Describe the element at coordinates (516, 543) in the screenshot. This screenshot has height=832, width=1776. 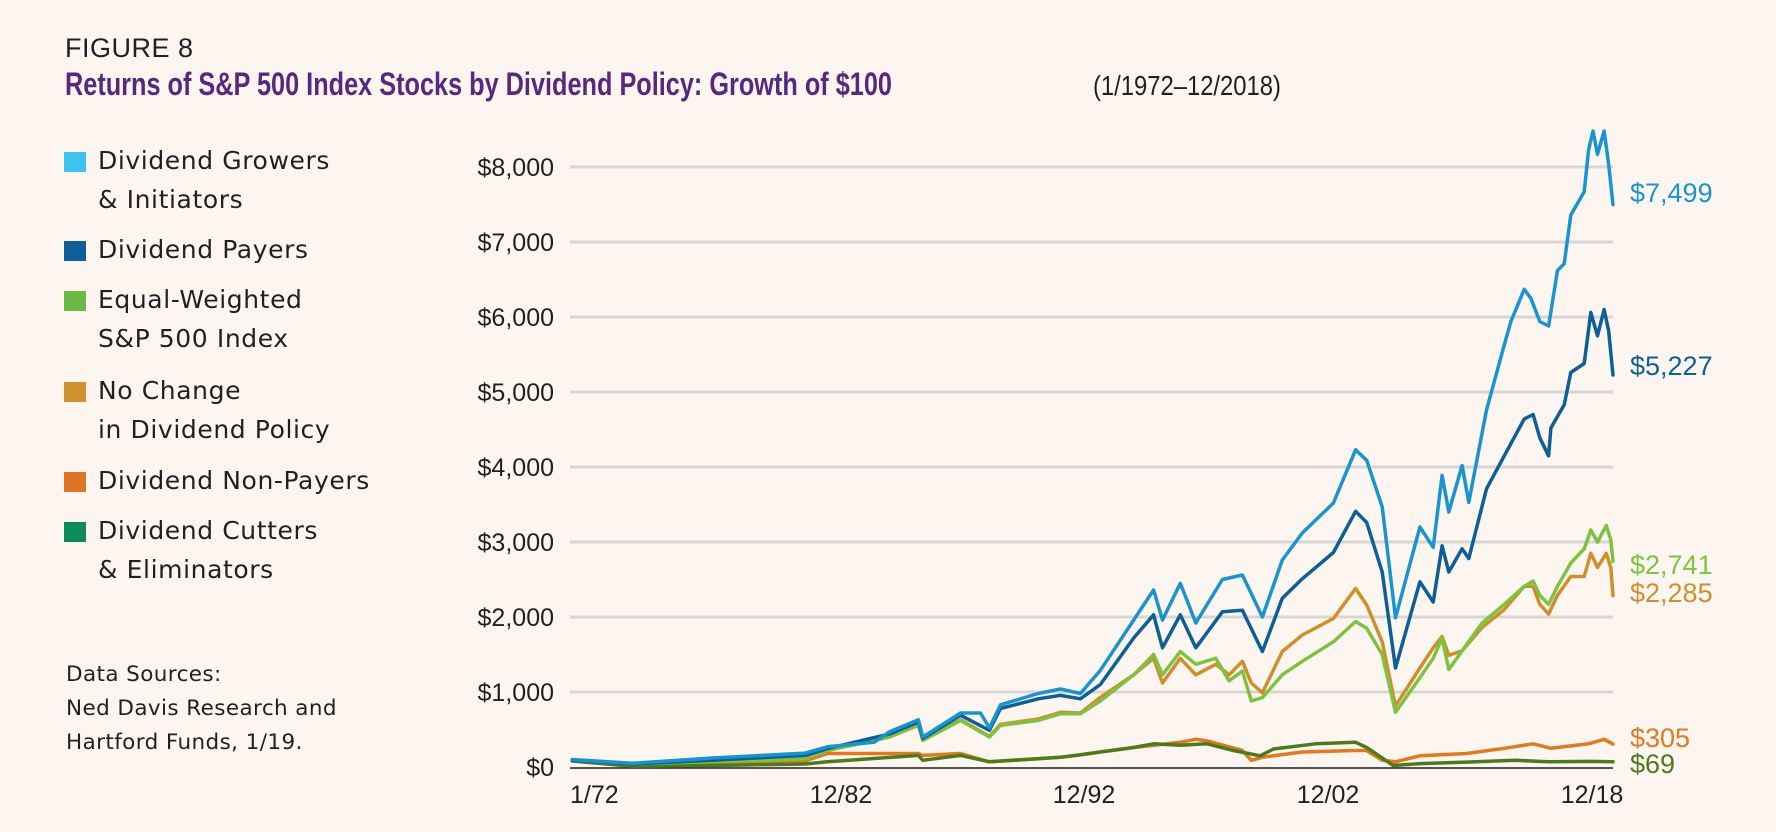
I see `y-tick-label: $3,000` at that location.